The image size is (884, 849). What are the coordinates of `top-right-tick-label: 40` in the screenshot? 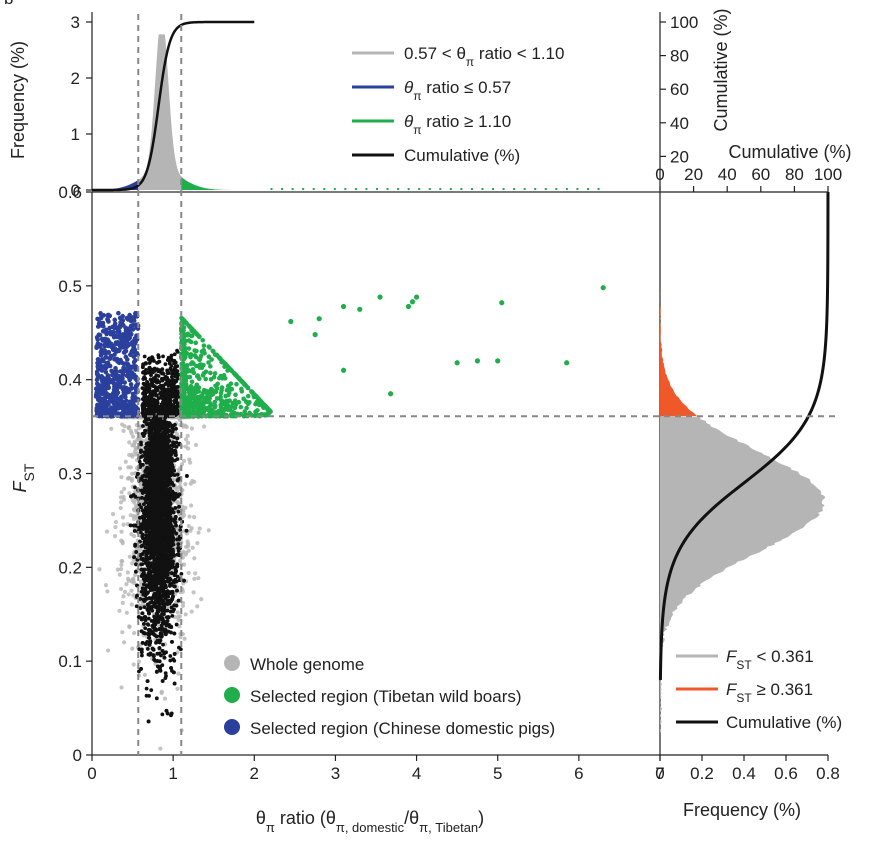 It's located at (679, 123).